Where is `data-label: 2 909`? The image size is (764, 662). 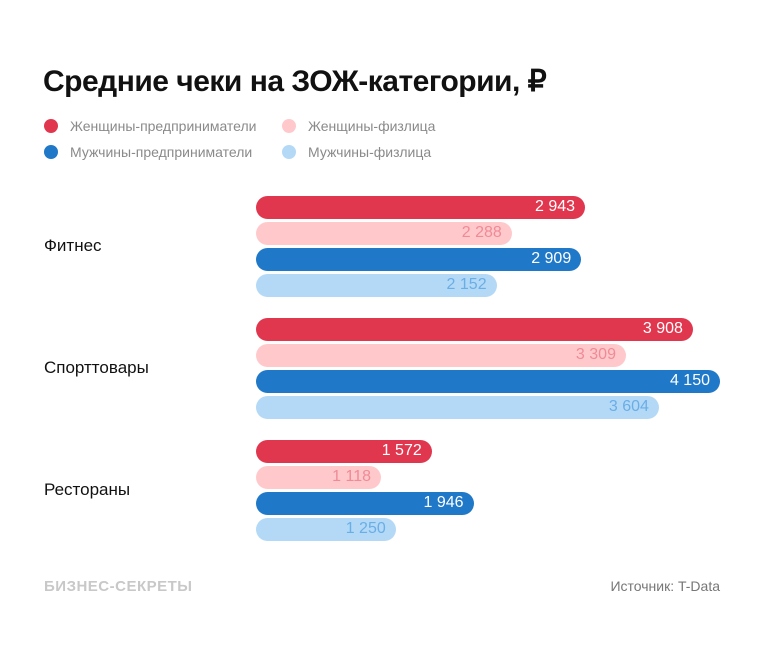 data-label: 2 909 is located at coordinates (551, 258).